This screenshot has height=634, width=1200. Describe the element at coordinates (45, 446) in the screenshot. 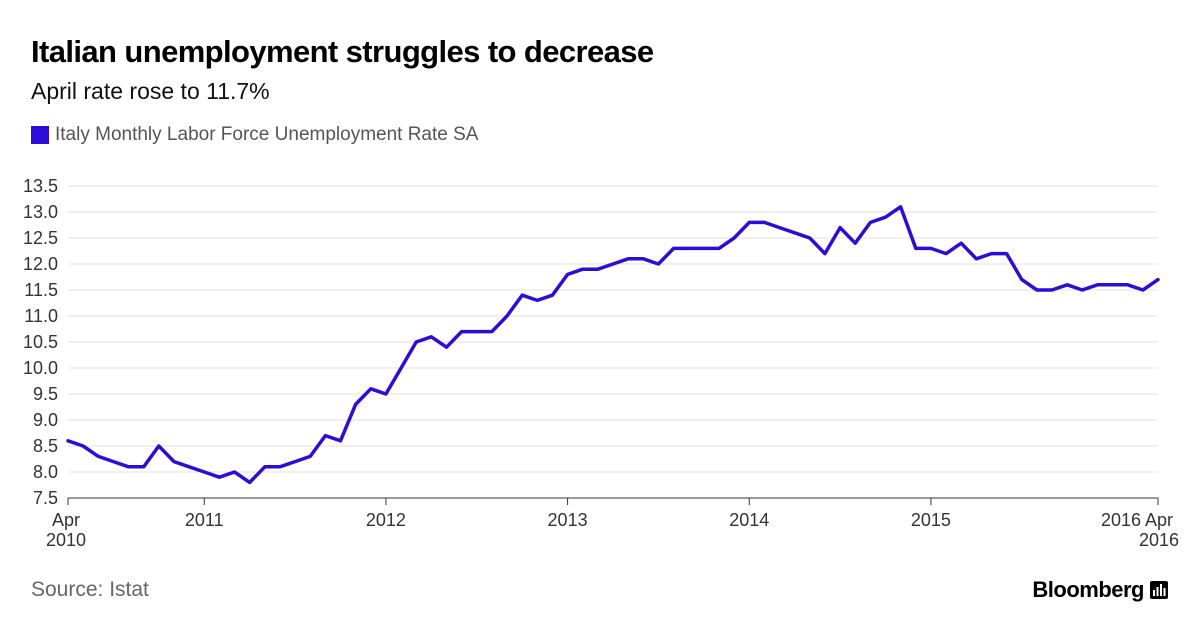

I see `y-tick-label: 8.5` at that location.